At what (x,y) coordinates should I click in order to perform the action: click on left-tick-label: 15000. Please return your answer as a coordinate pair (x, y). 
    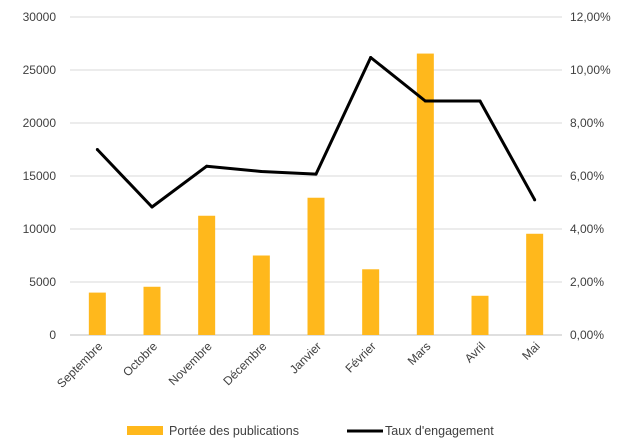
    Looking at the image, I should click on (40, 176).